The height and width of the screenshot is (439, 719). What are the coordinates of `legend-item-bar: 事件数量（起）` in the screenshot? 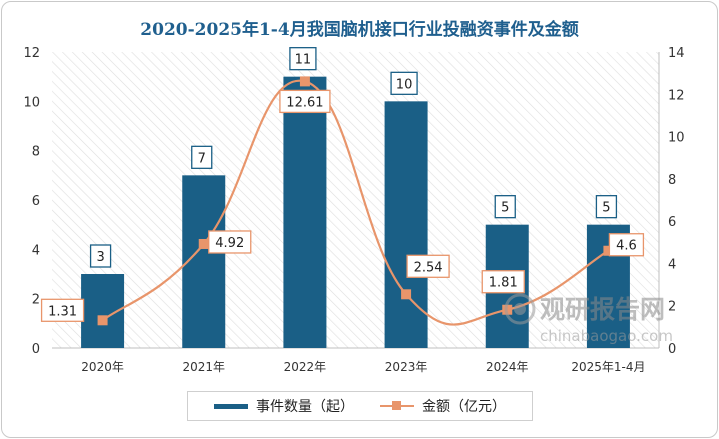 It's located at (284, 406).